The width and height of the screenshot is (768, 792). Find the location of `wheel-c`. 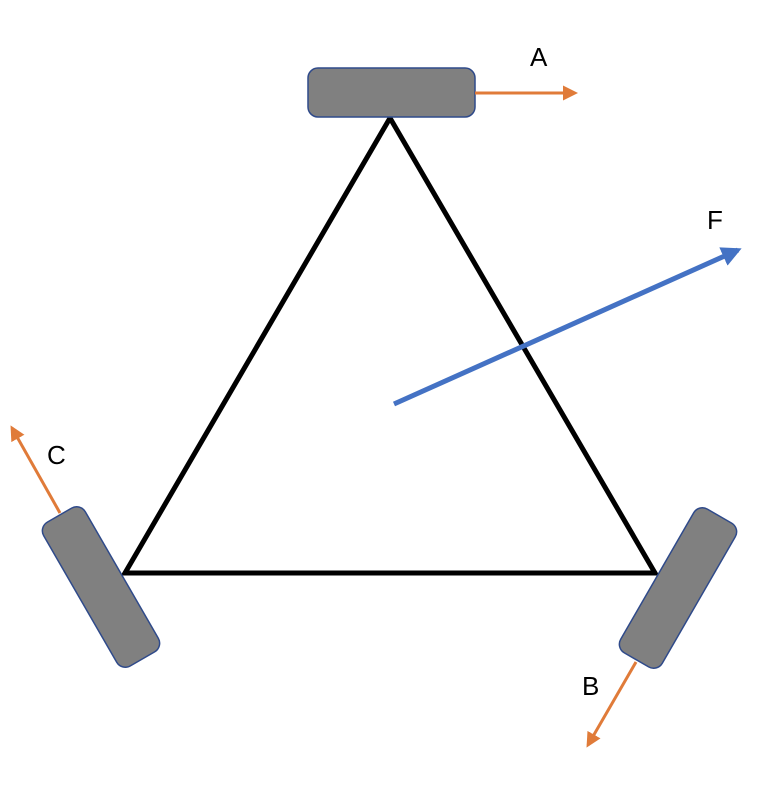

wheel-c is located at coordinates (101, 587).